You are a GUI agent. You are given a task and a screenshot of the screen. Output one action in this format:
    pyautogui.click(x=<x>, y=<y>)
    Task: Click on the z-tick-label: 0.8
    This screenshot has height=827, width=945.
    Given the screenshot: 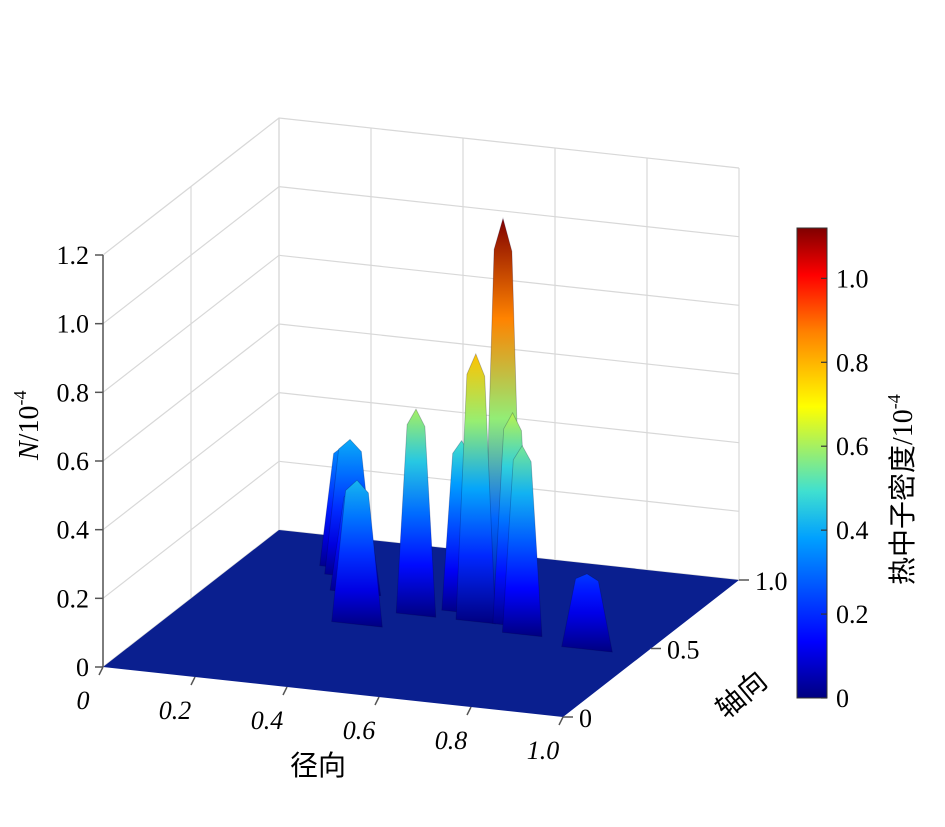 What is the action you would take?
    pyautogui.click(x=73, y=392)
    